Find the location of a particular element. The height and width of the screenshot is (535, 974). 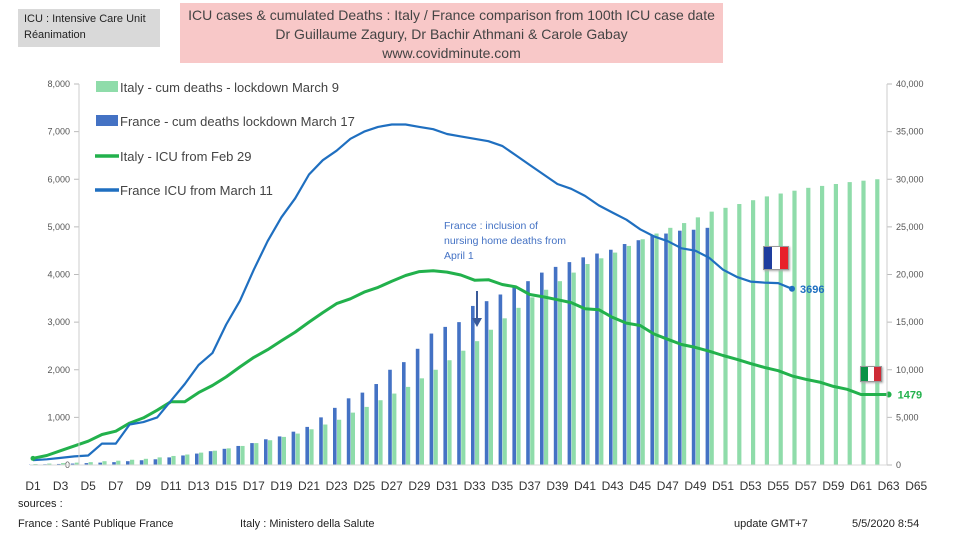

x-tick-label: D9 is located at coordinates (144, 486).